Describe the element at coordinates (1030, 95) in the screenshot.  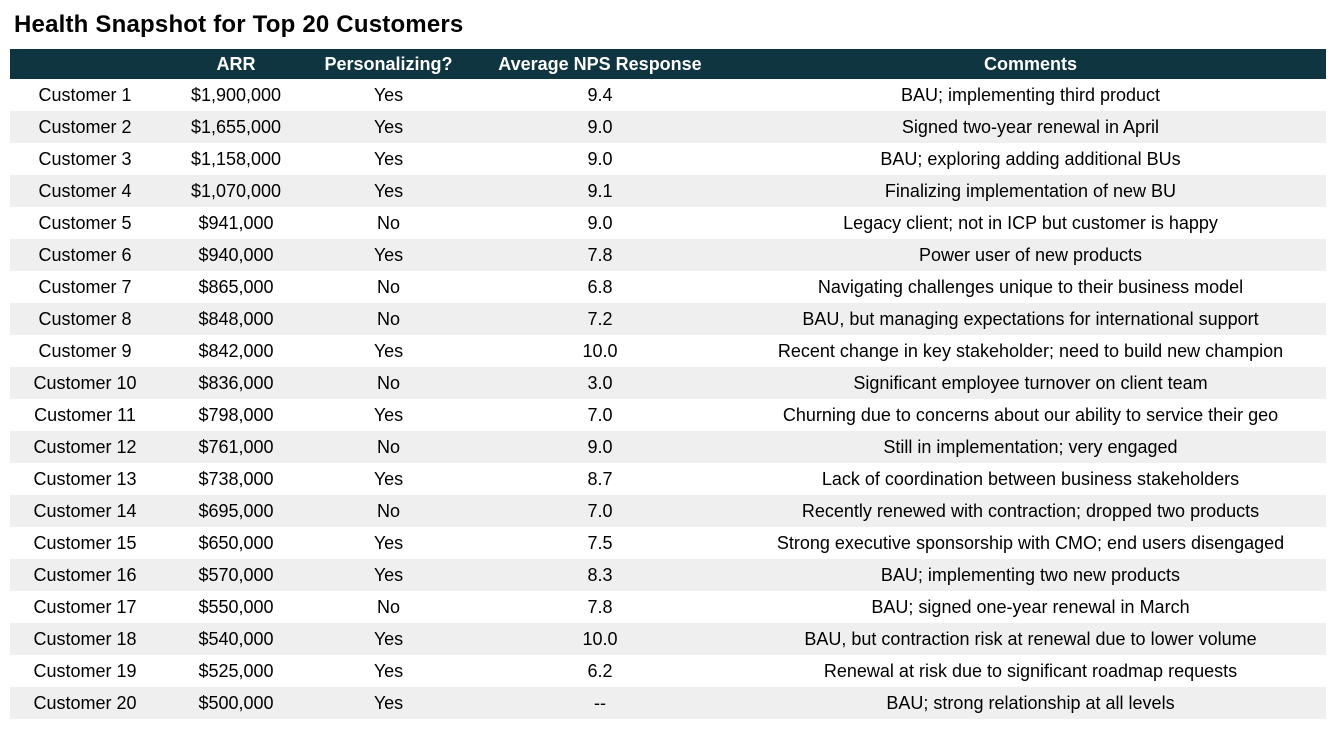
I see `comments-cell: BAU; implementing third product` at that location.